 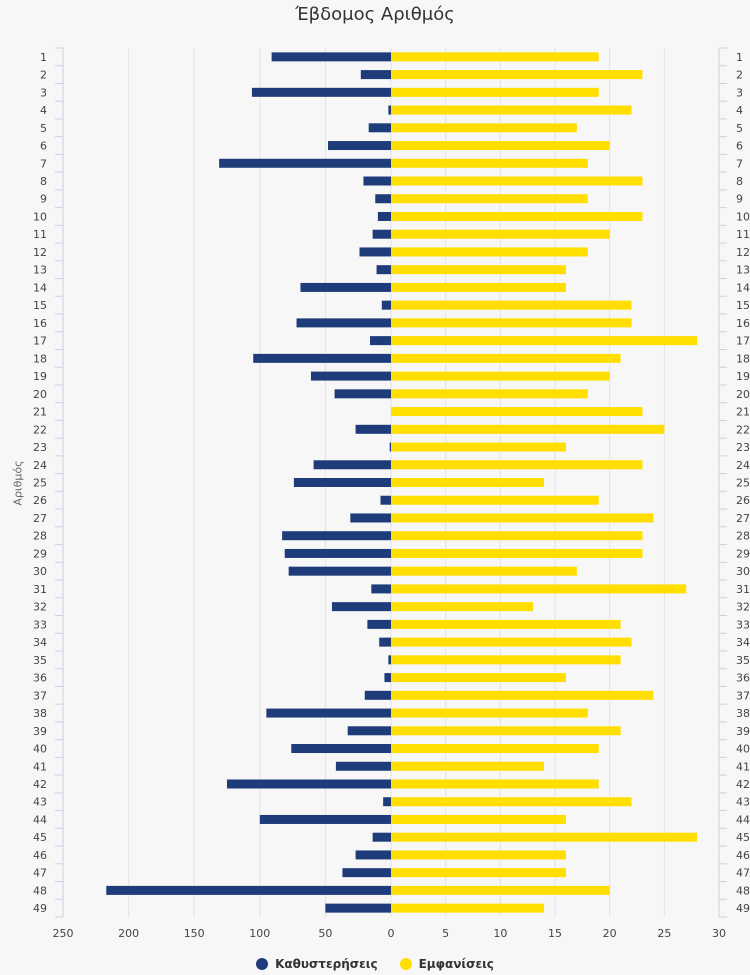 What do you see at coordinates (326, 964) in the screenshot?
I see `legend-label-delays: Καθυστερήσεις` at bounding box center [326, 964].